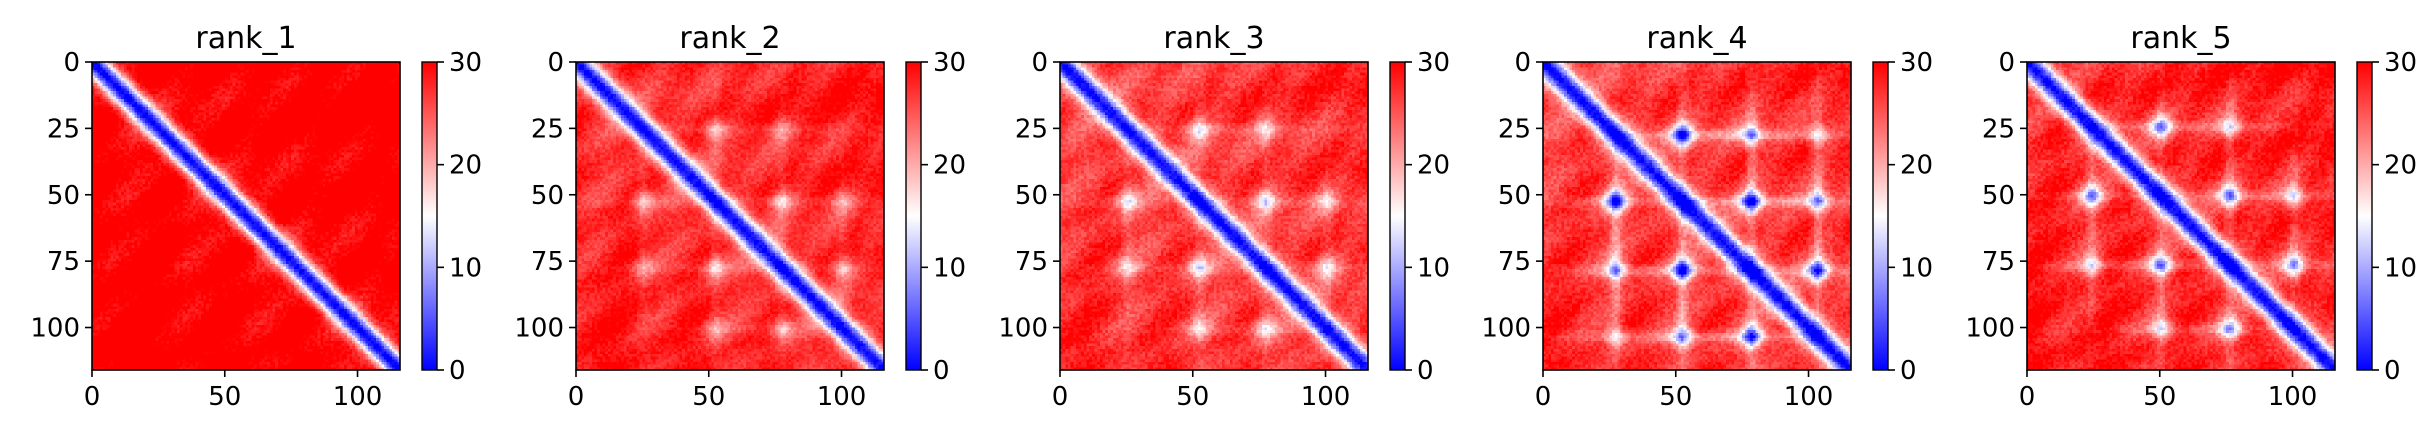 Image resolution: width=2435 pixels, height=438 pixels. What do you see at coordinates (729, 38) in the screenshot?
I see `panel-title: rank_2` at bounding box center [729, 38].